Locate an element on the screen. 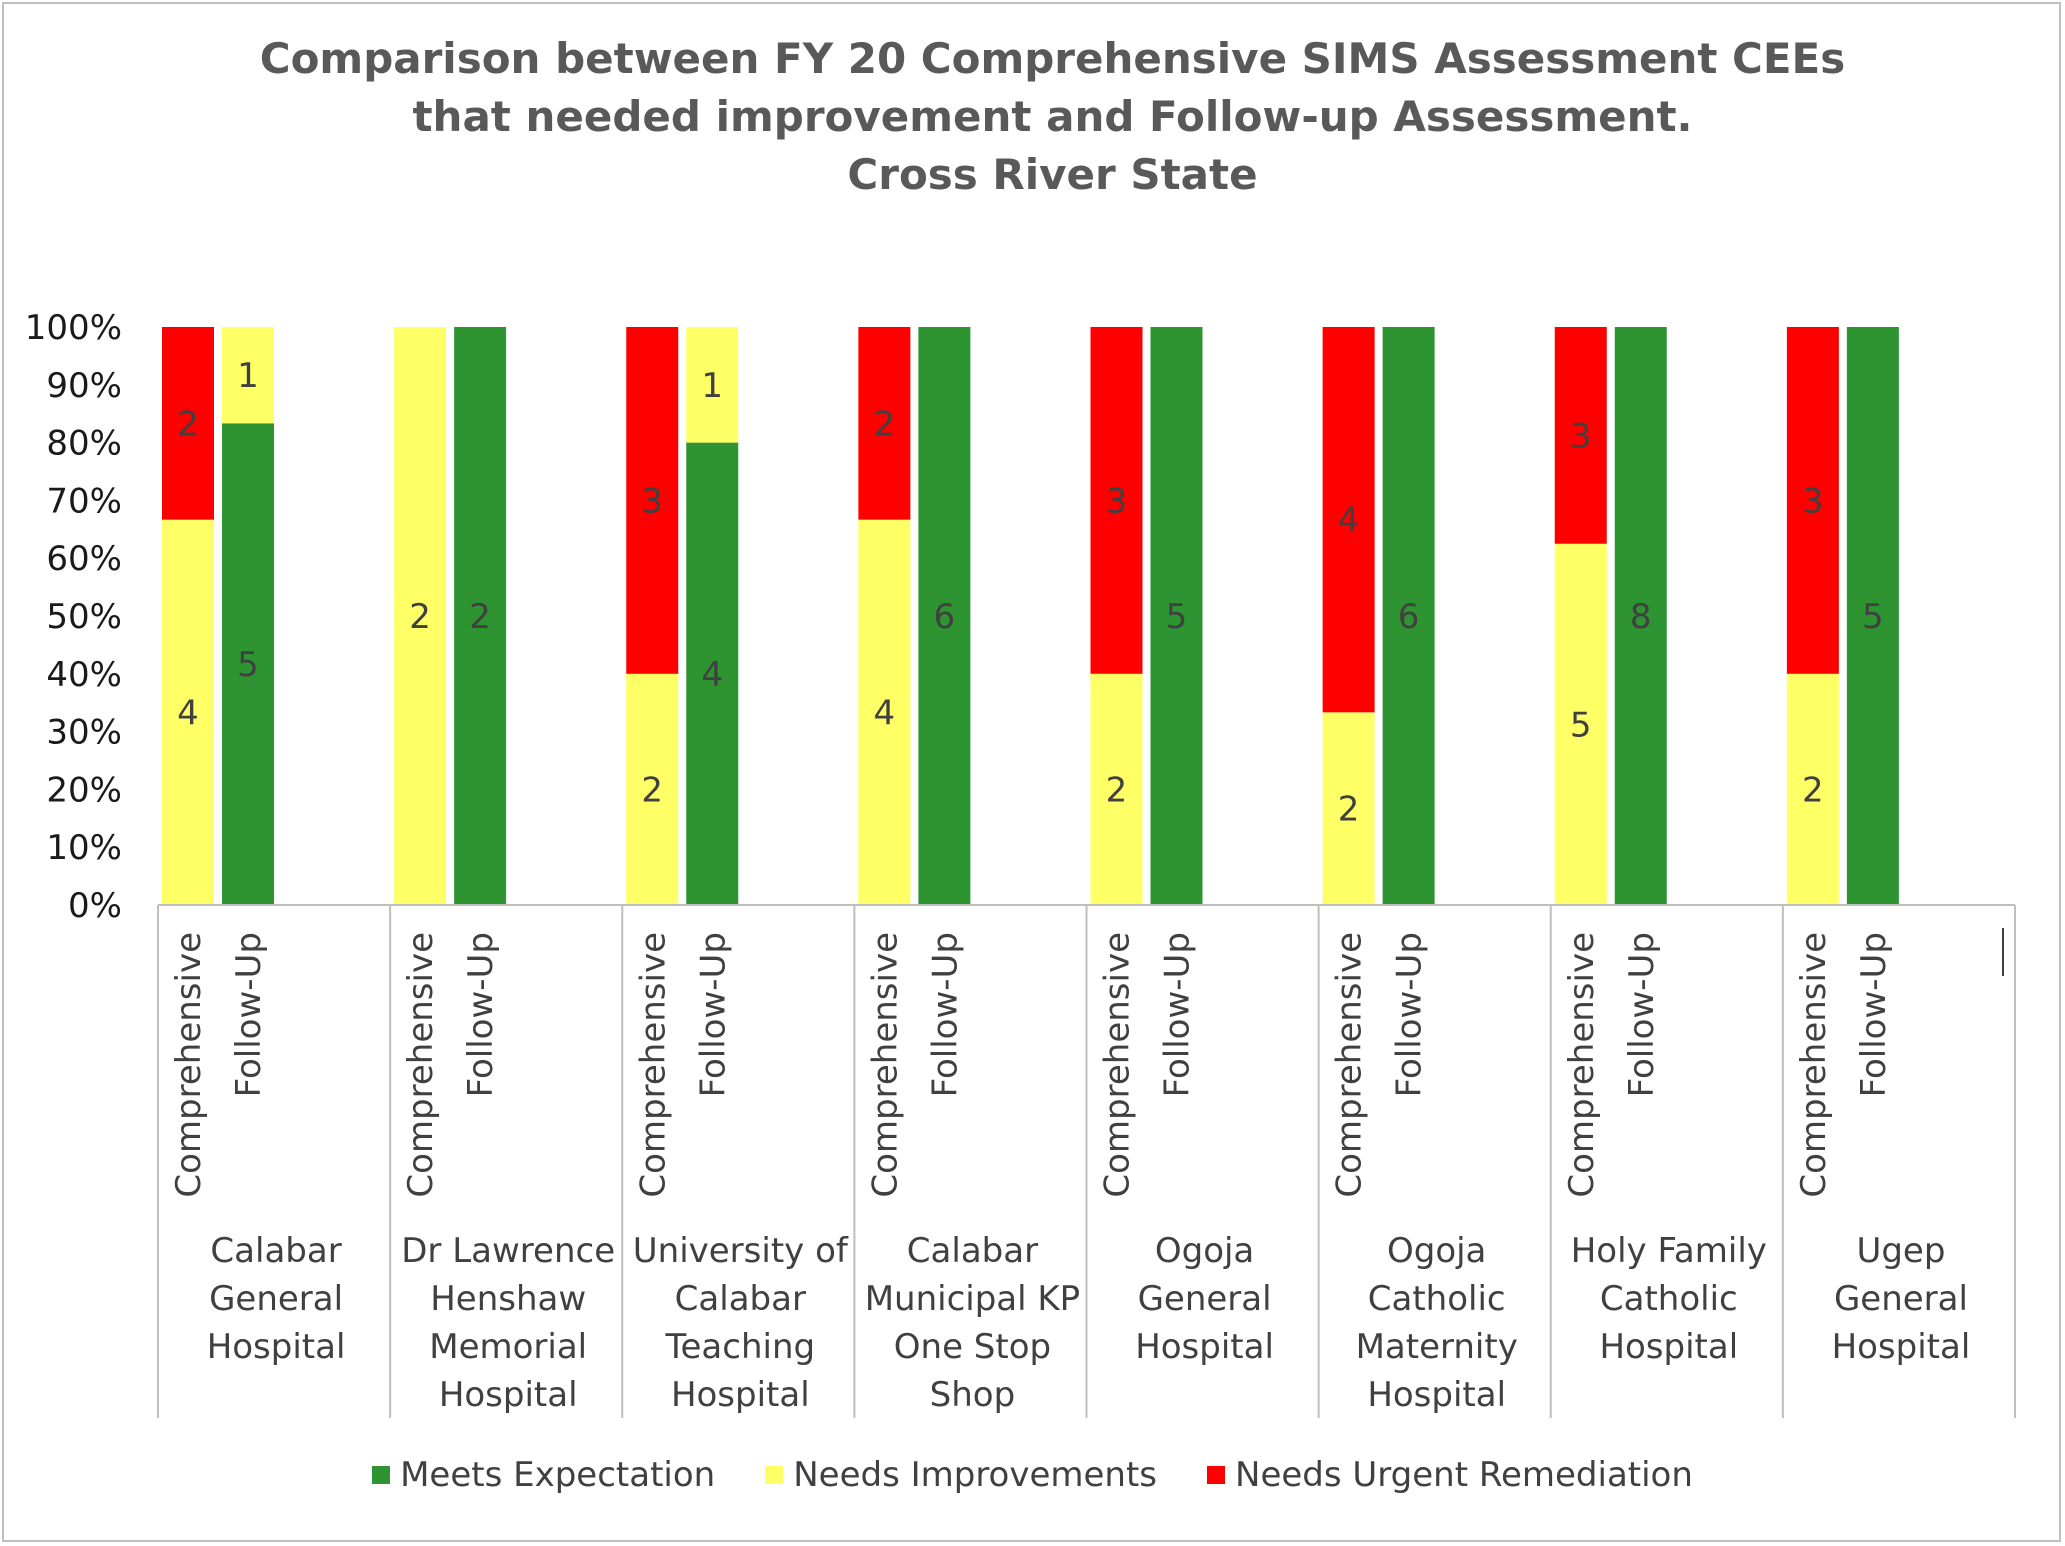 The width and height of the screenshot is (2065, 1546). group-label: Dr Lawrence is located at coordinates (508, 1251).